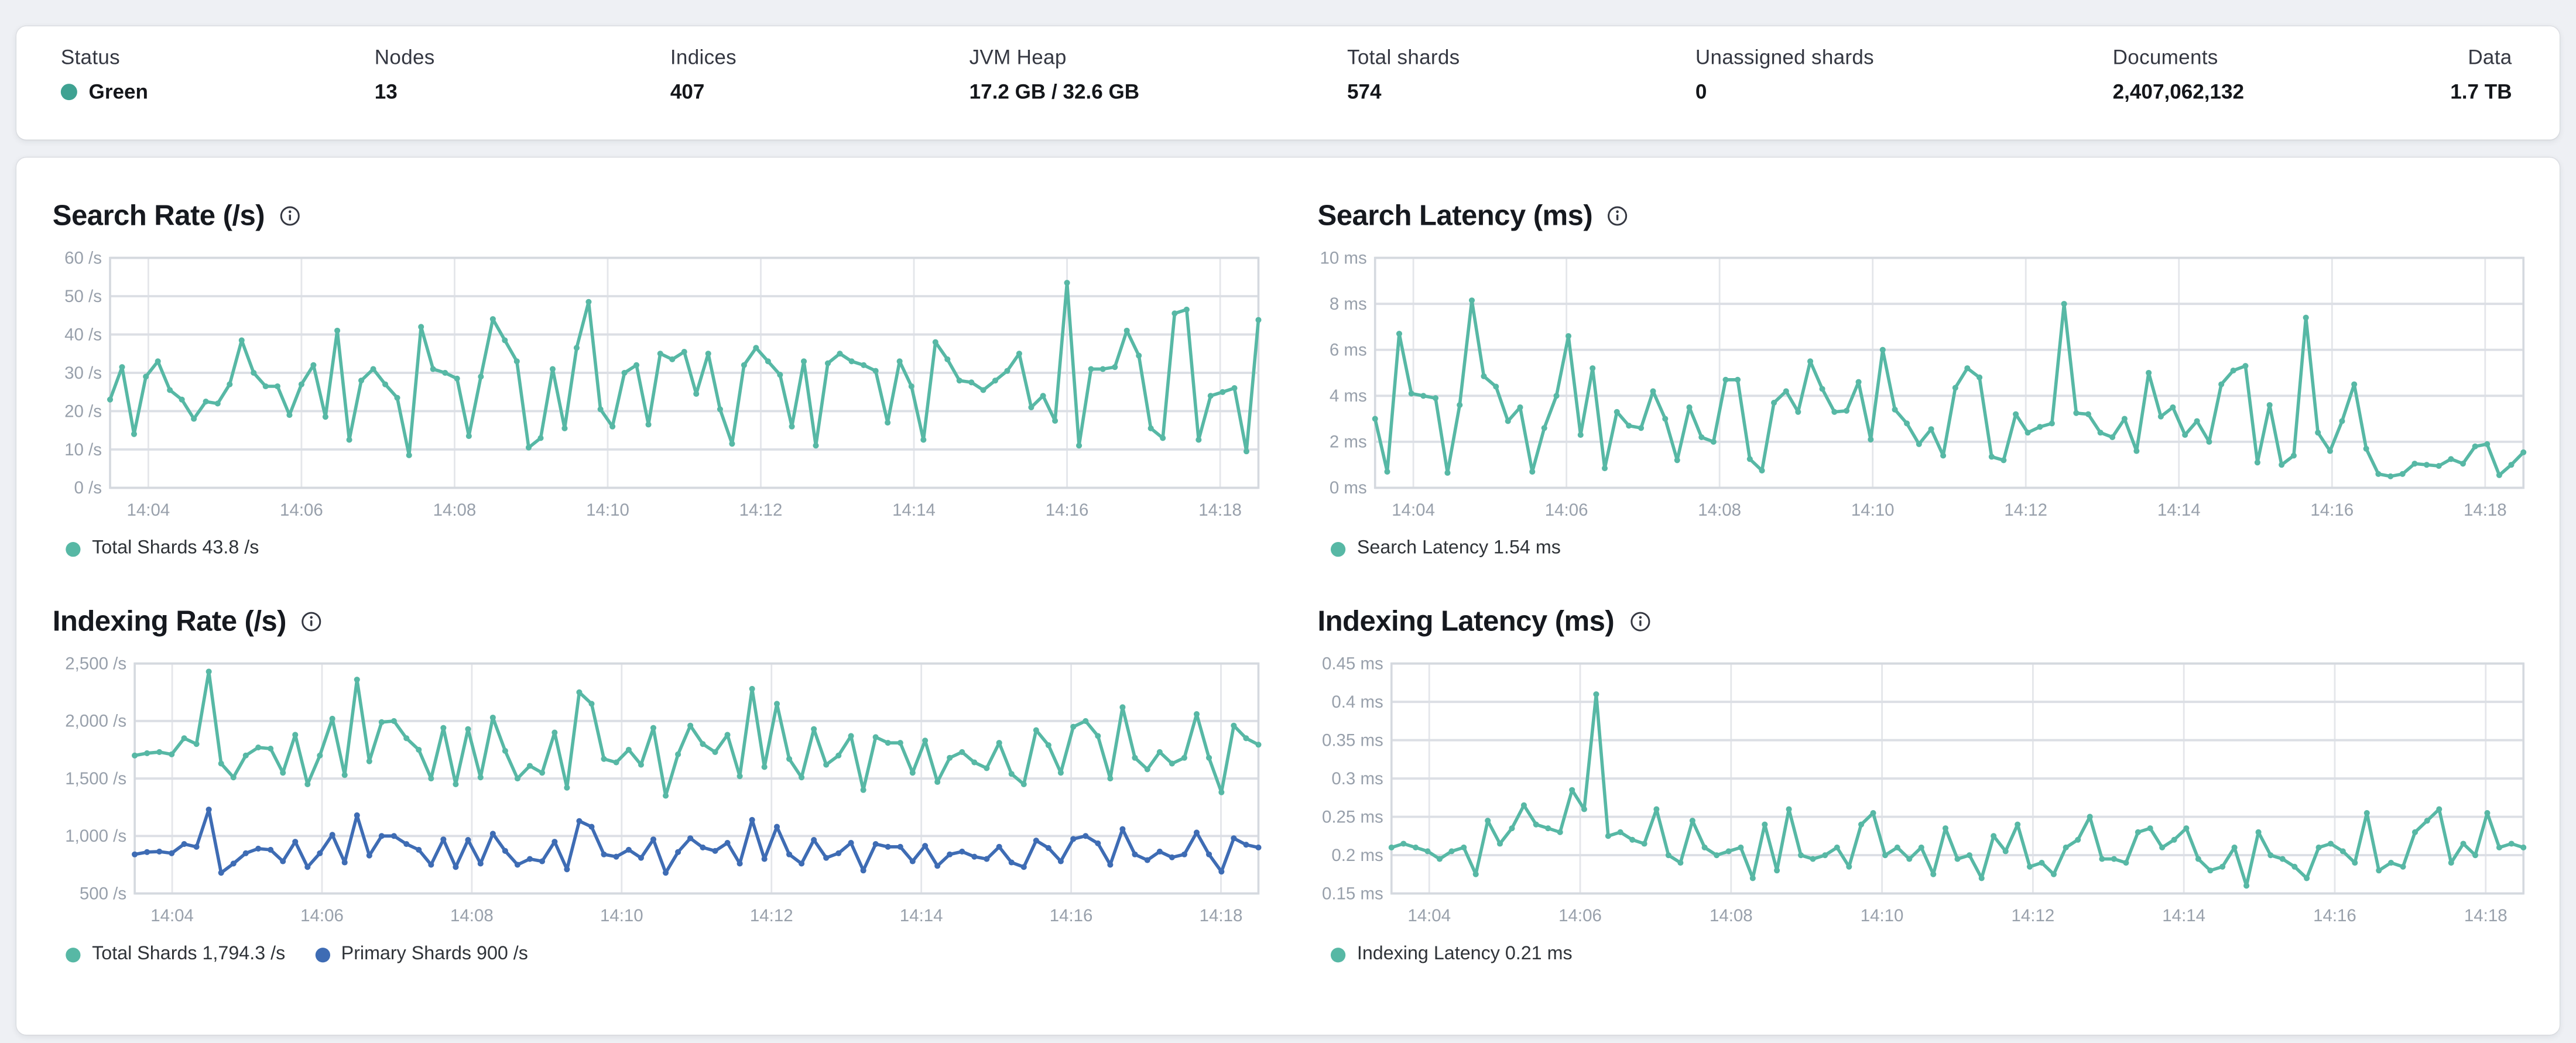  Describe the element at coordinates (1018, 57) in the screenshot. I see `summary-label: JVM Heap` at that location.